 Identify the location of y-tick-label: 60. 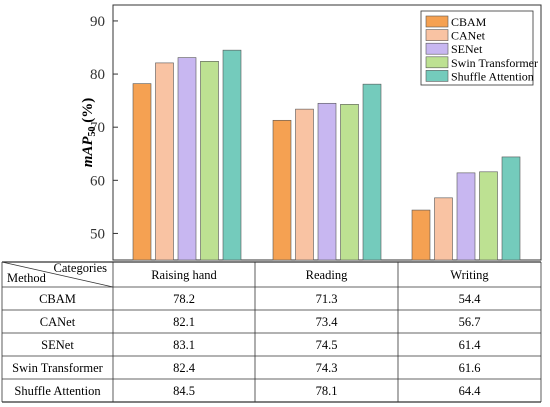
(97, 181).